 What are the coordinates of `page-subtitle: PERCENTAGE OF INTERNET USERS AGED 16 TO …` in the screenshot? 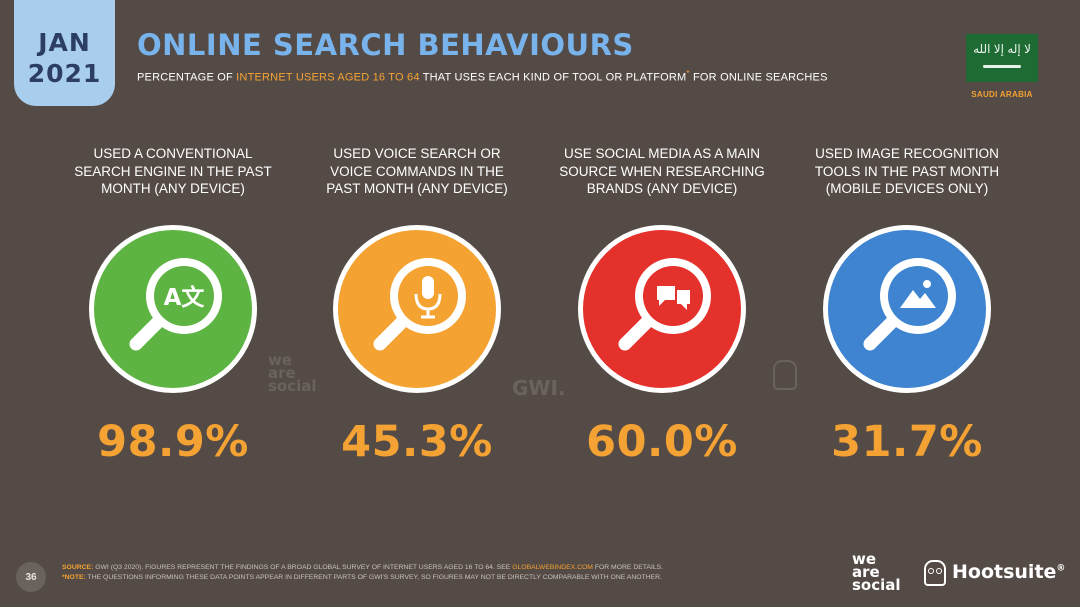 It's located at (482, 76).